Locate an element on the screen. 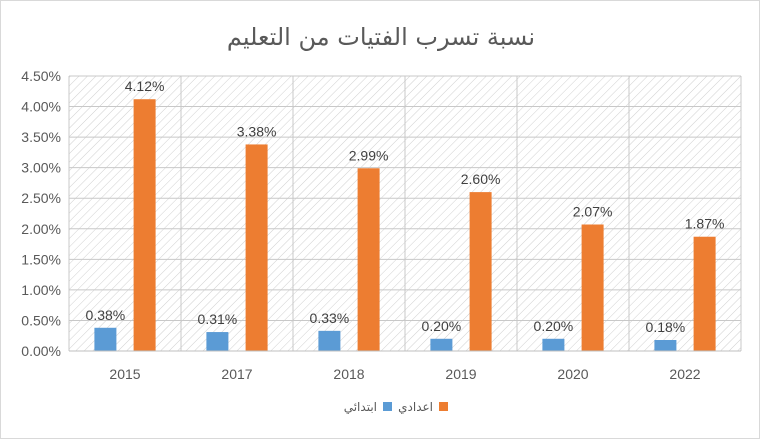 Image resolution: width=760 pixels, height=440 pixels. x-tick-label: 2022 is located at coordinates (684, 374).